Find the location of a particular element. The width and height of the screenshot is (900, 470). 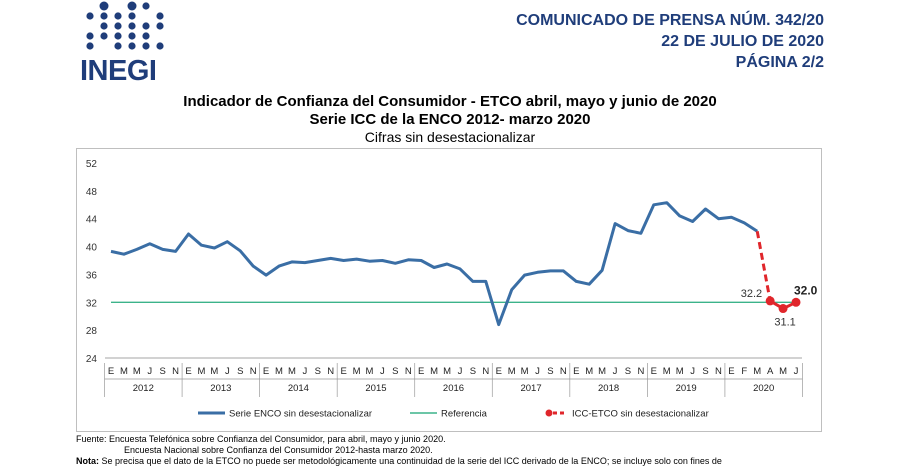

inegi-logo: INEGI is located at coordinates (125, 43).